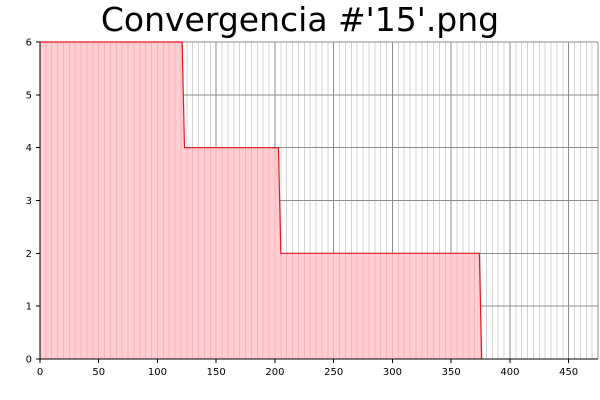 This screenshot has height=400, width=600. I want to click on x-tick-label: 400, so click(509, 372).